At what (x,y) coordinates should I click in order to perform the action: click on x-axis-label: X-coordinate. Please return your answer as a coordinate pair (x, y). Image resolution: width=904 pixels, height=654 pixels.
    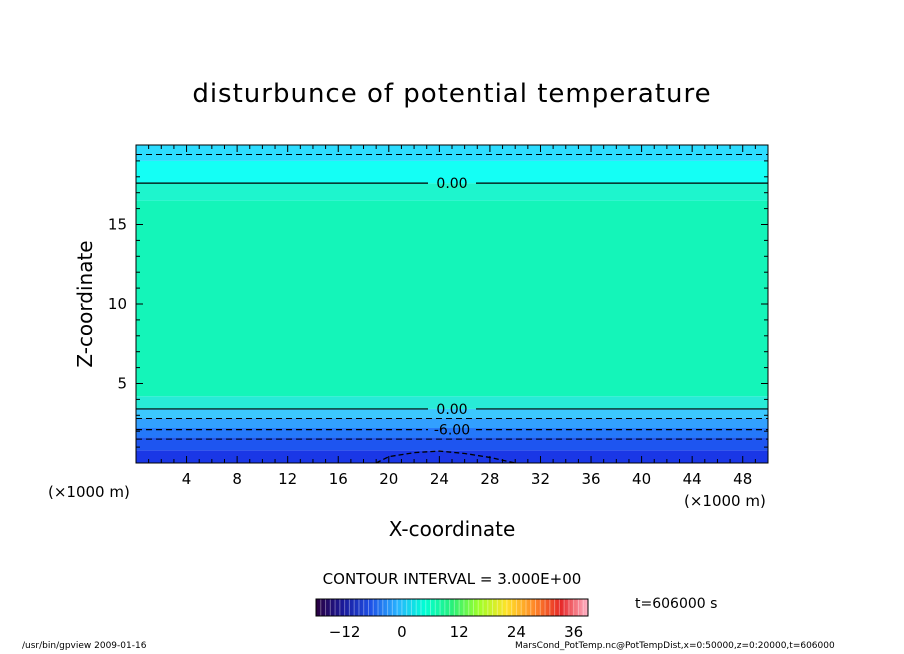
    Looking at the image, I should click on (452, 529).